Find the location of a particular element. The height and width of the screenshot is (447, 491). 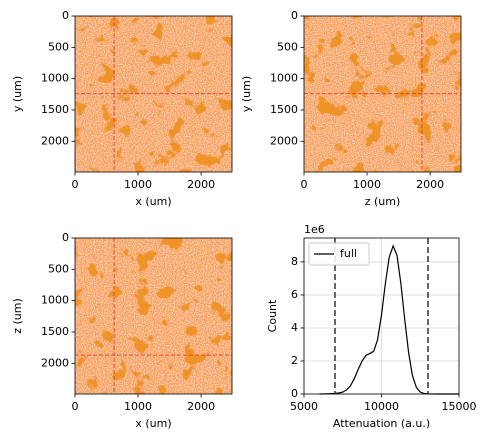

x-tick-label: 15000 is located at coordinates (459, 406).